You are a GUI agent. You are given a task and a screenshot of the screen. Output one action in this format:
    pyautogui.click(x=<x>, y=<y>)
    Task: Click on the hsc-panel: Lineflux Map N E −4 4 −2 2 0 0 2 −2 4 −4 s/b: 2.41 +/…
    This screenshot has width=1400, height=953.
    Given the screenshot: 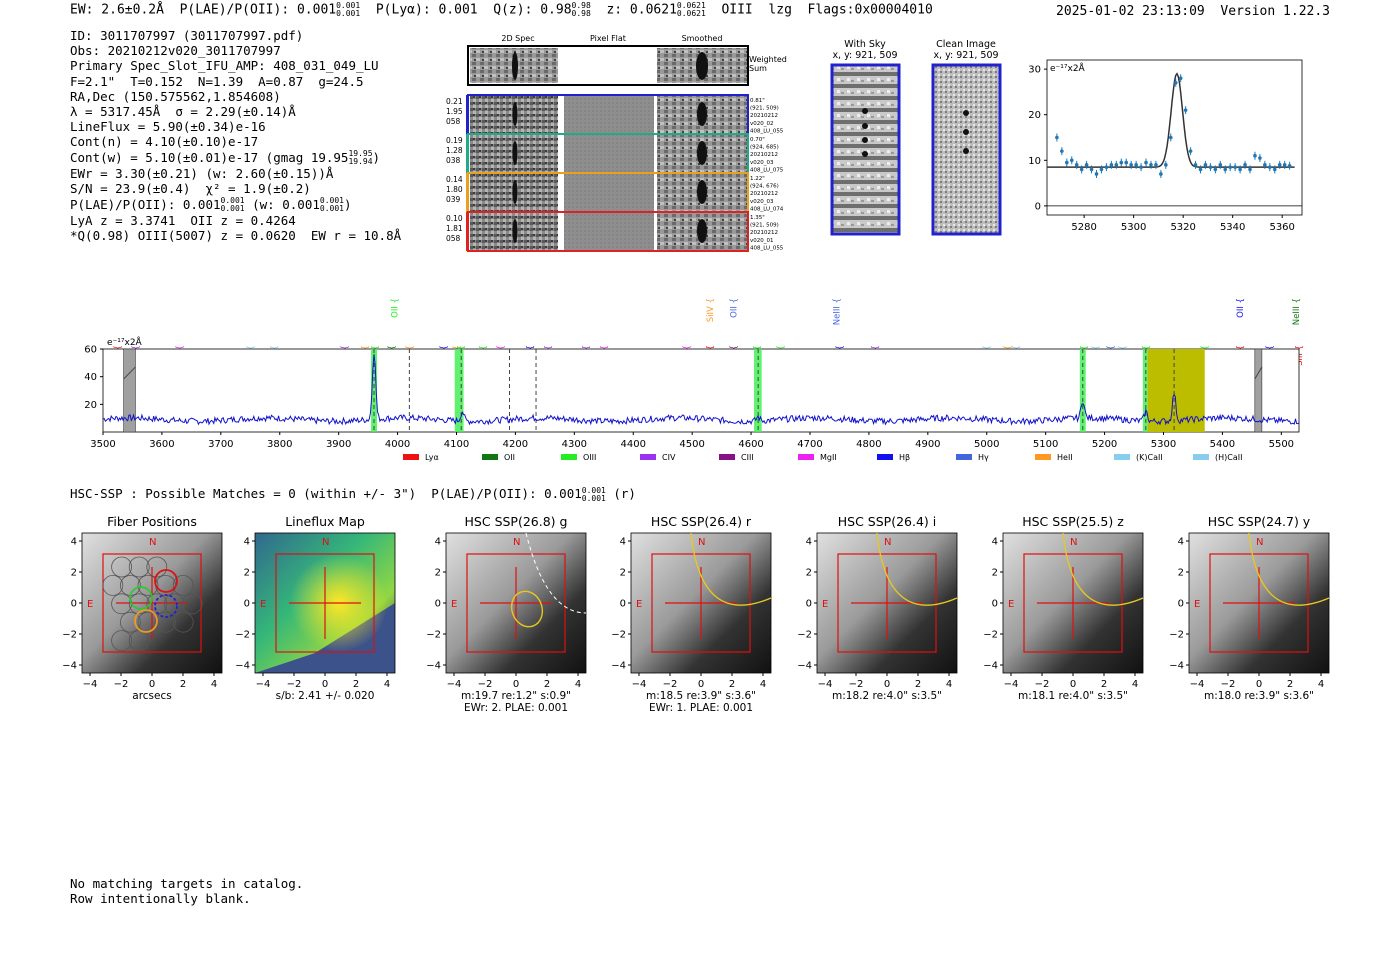 What is the action you would take?
    pyautogui.click(x=315, y=608)
    